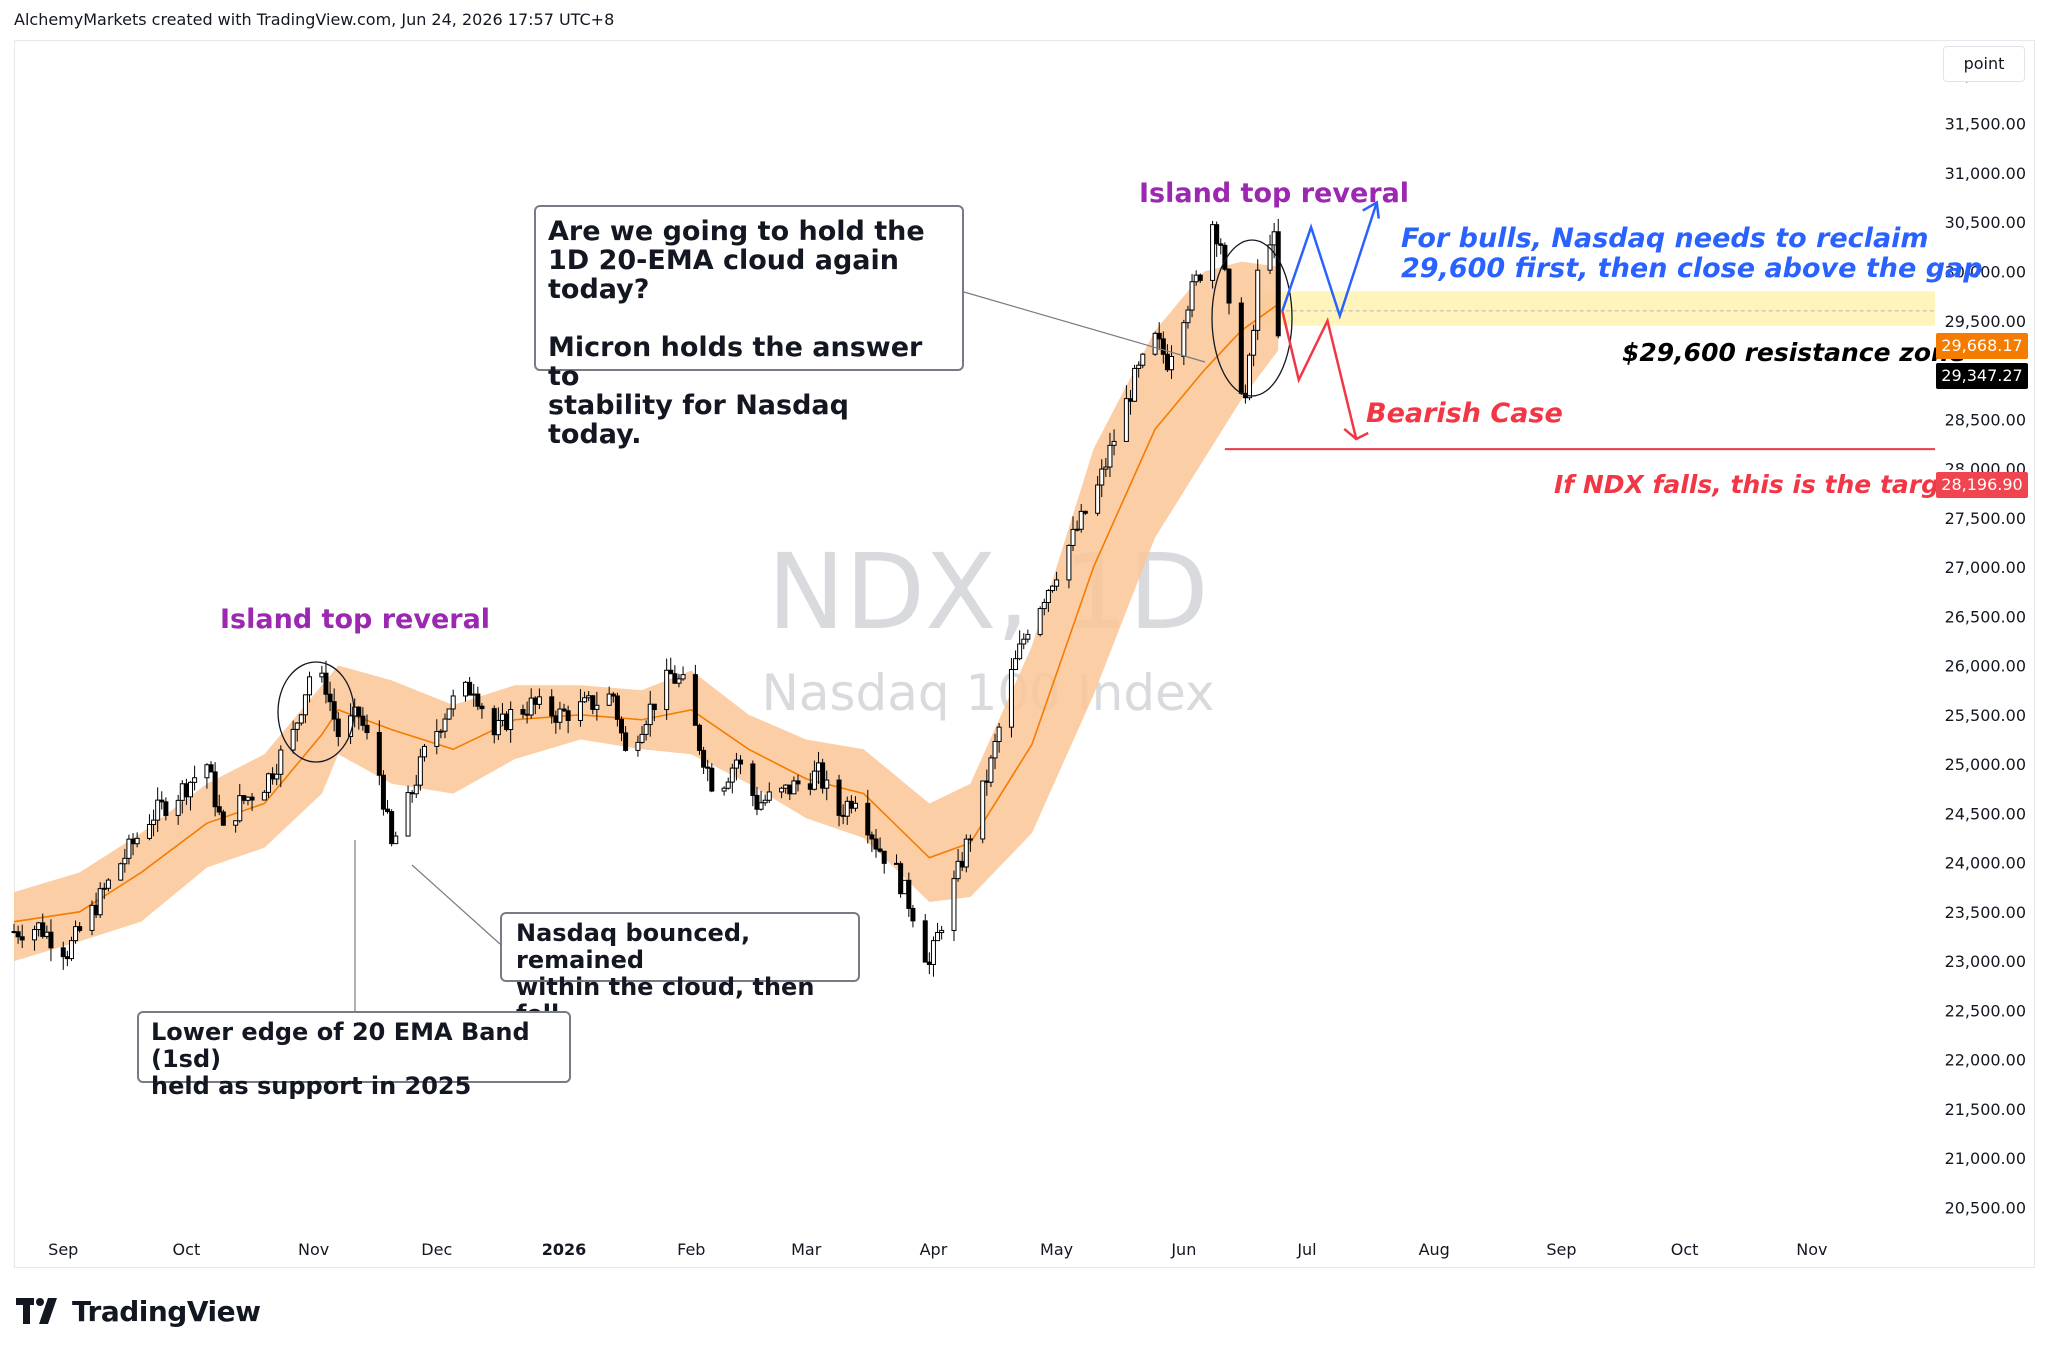  I want to click on y-tick-label: 24,000.00, so click(1985, 863).